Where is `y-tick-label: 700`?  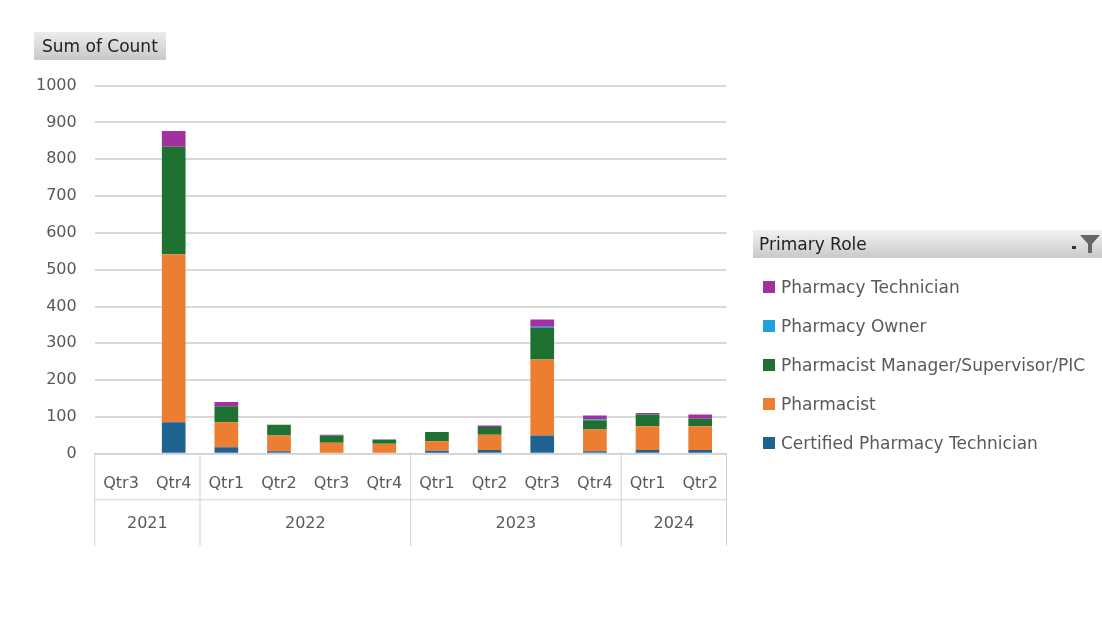 y-tick-label: 700 is located at coordinates (61, 195).